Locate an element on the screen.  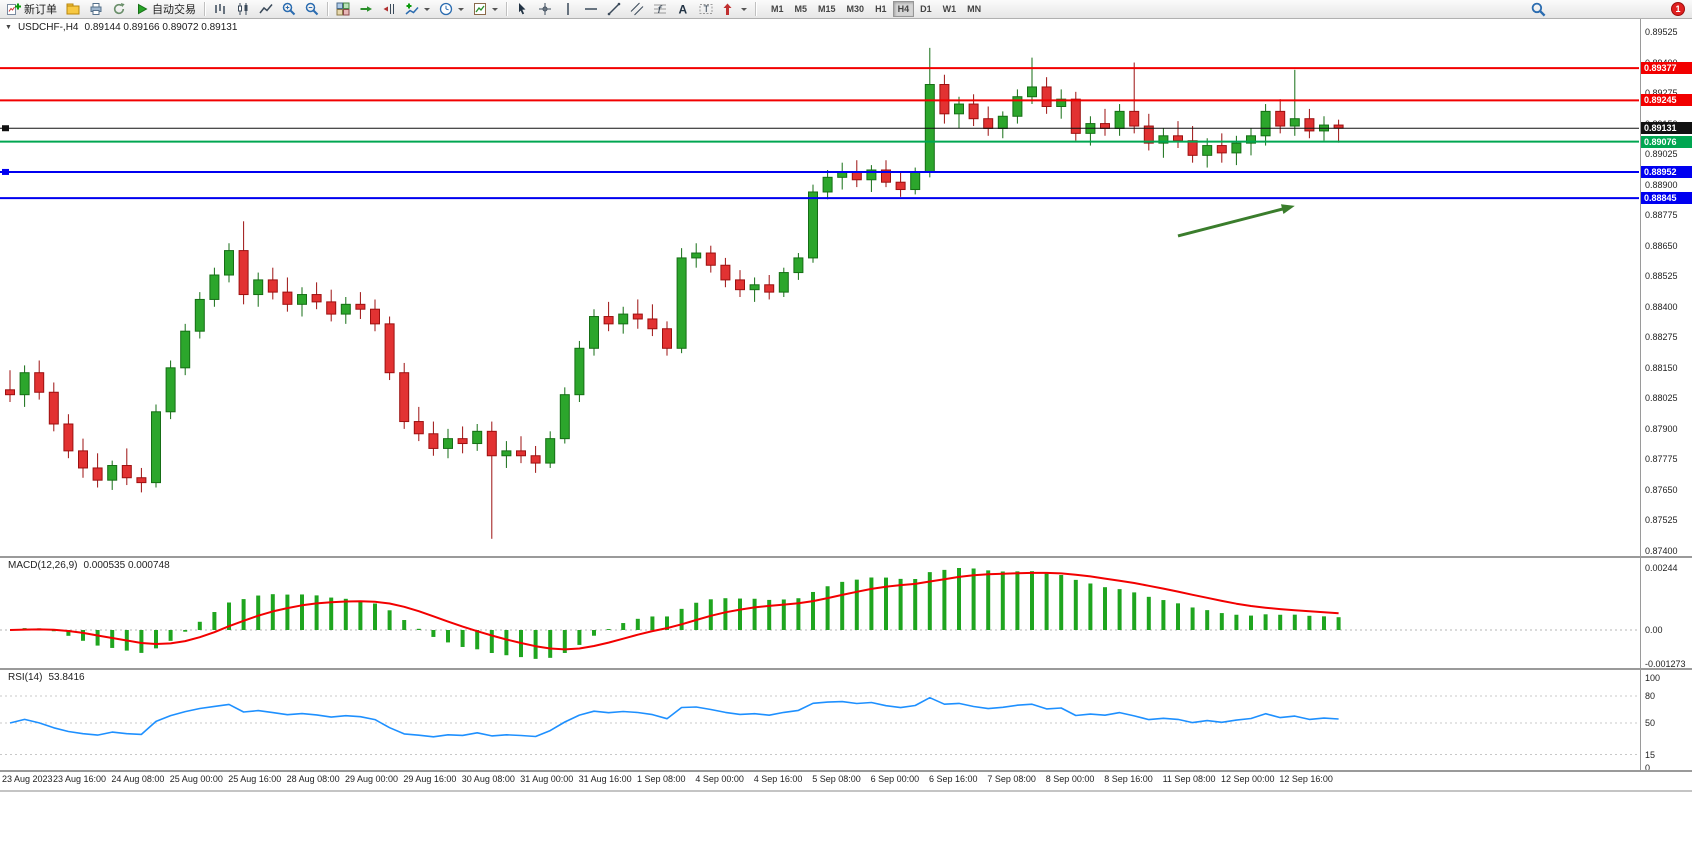
macd-values: 0.000535 0.000748 is located at coordinates (126, 565).